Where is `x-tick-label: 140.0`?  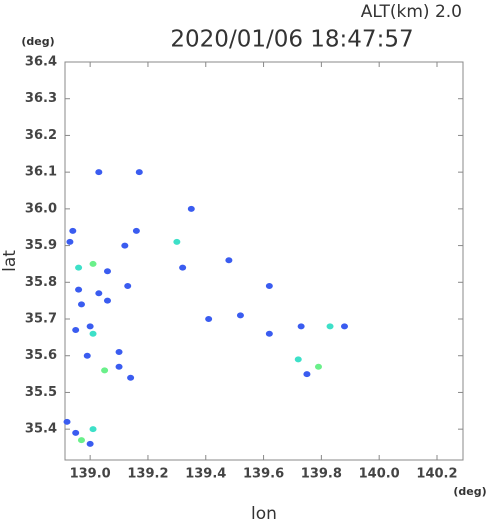
x-tick-label: 140.0 is located at coordinates (379, 474).